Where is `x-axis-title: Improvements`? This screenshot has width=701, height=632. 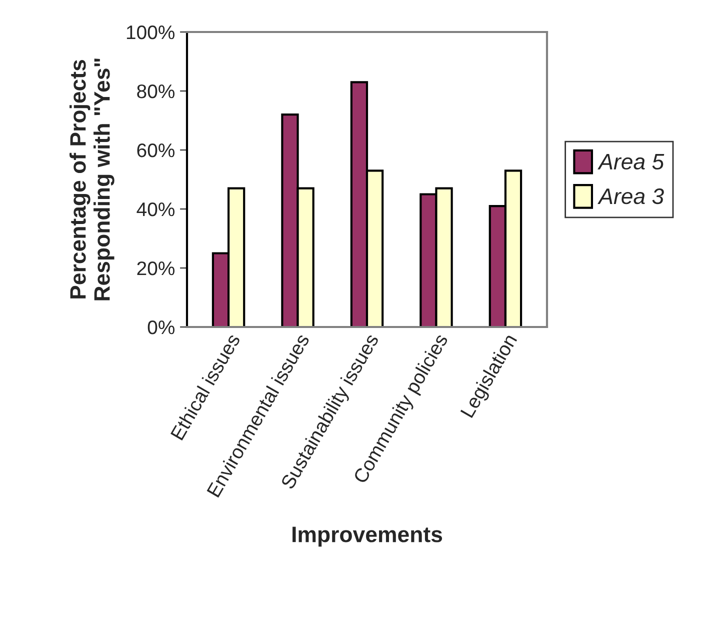 x-axis-title: Improvements is located at coordinates (367, 536).